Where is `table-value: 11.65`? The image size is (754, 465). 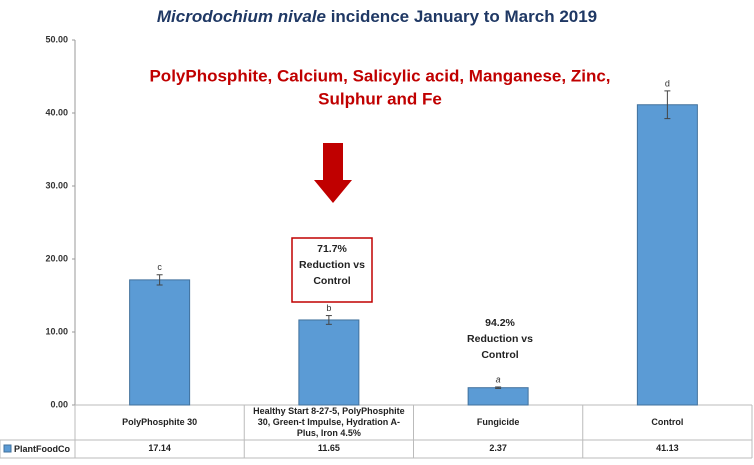
table-value: 11.65 is located at coordinates (328, 448).